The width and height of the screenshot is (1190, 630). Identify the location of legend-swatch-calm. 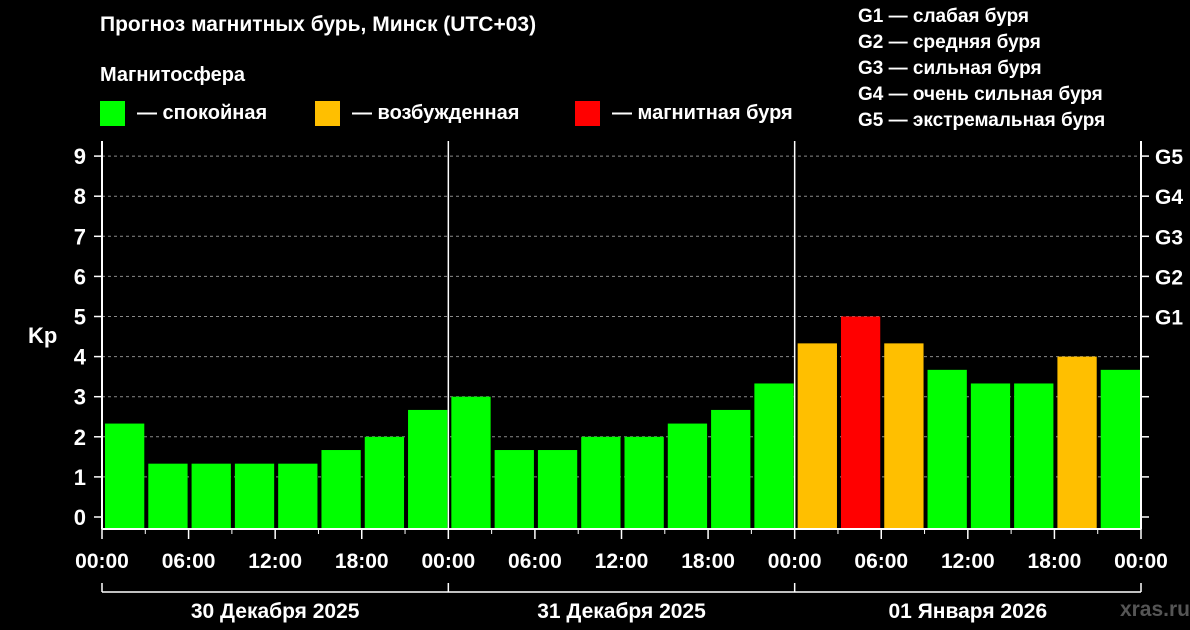
(112, 113).